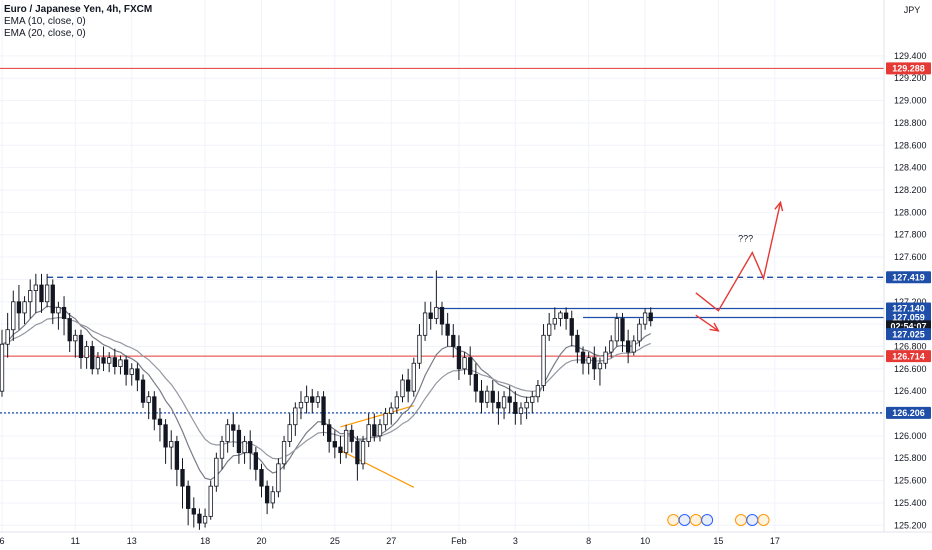 The image size is (932, 550). I want to click on price-tag-label: 126.206, so click(908, 413).